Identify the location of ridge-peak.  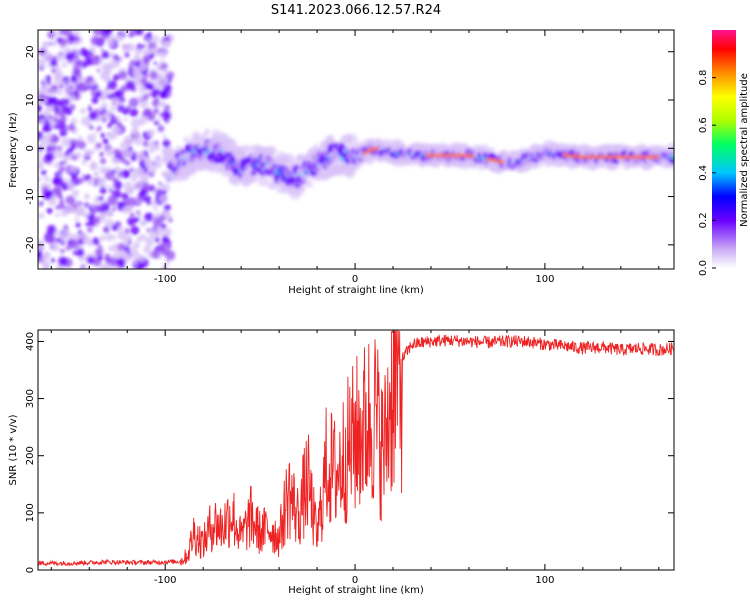
(472, 156).